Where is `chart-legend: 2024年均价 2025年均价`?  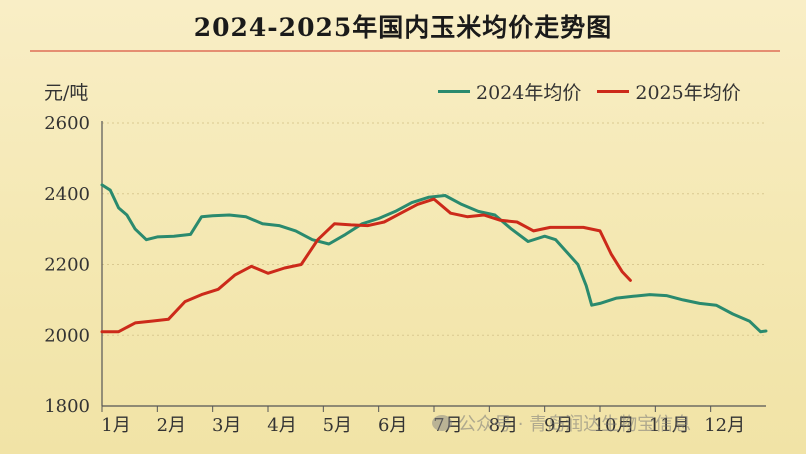 chart-legend: 2024年均价 2025年均价 is located at coordinates (597, 91).